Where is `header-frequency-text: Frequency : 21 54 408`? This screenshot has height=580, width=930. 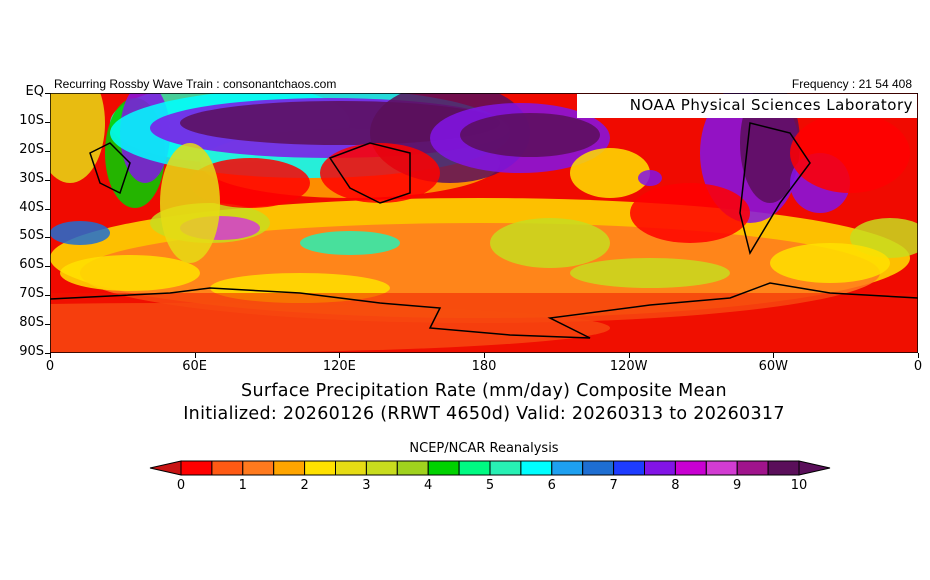
header-frequency-text: Frequency : 21 54 408 is located at coordinates (851, 84).